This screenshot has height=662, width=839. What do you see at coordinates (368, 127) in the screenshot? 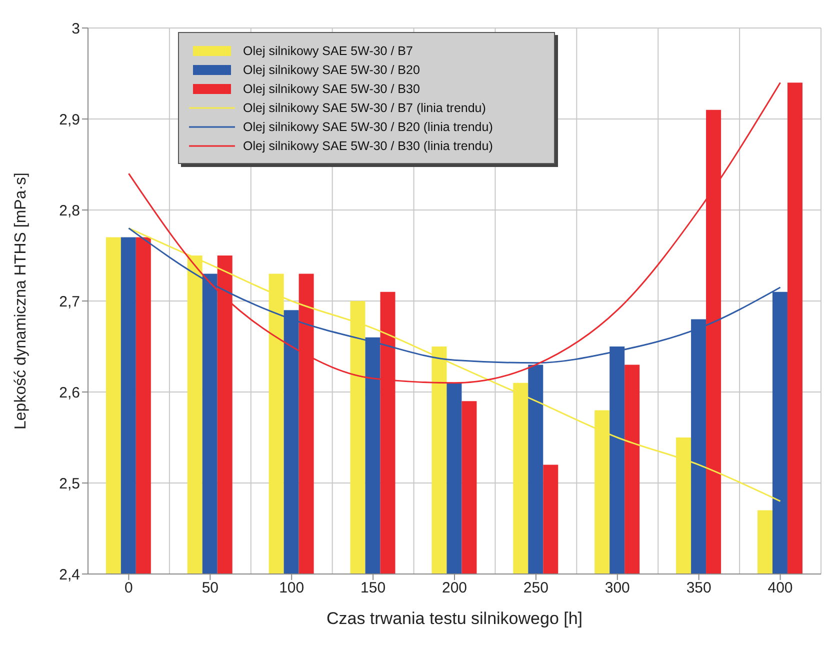
I see `legend-label: Olej silnikowy SAE 5W-30 / B20 (linia trendu)` at bounding box center [368, 127].